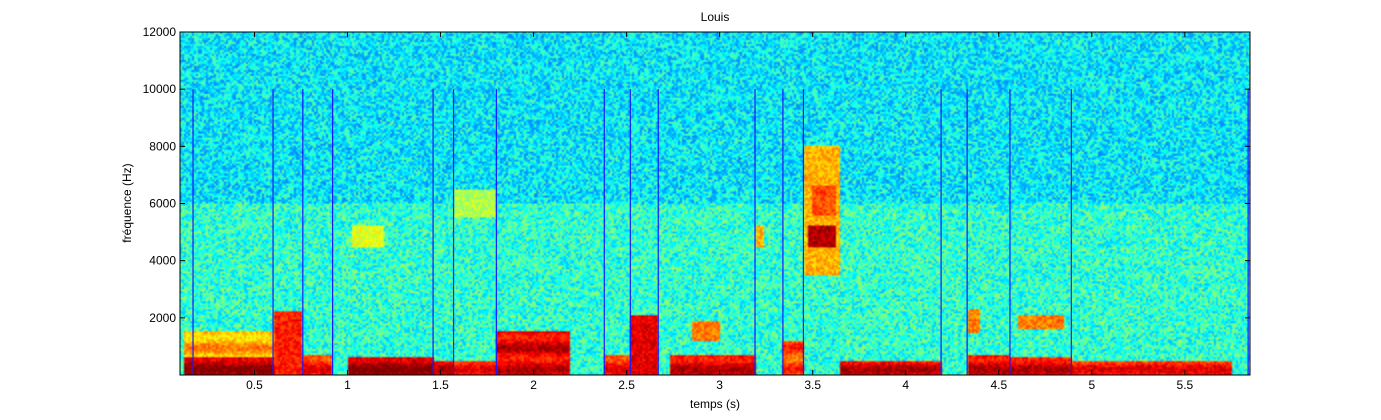 The width and height of the screenshot is (1381, 420). I want to click on y-axis-label: fréquence (Hz), so click(127, 202).